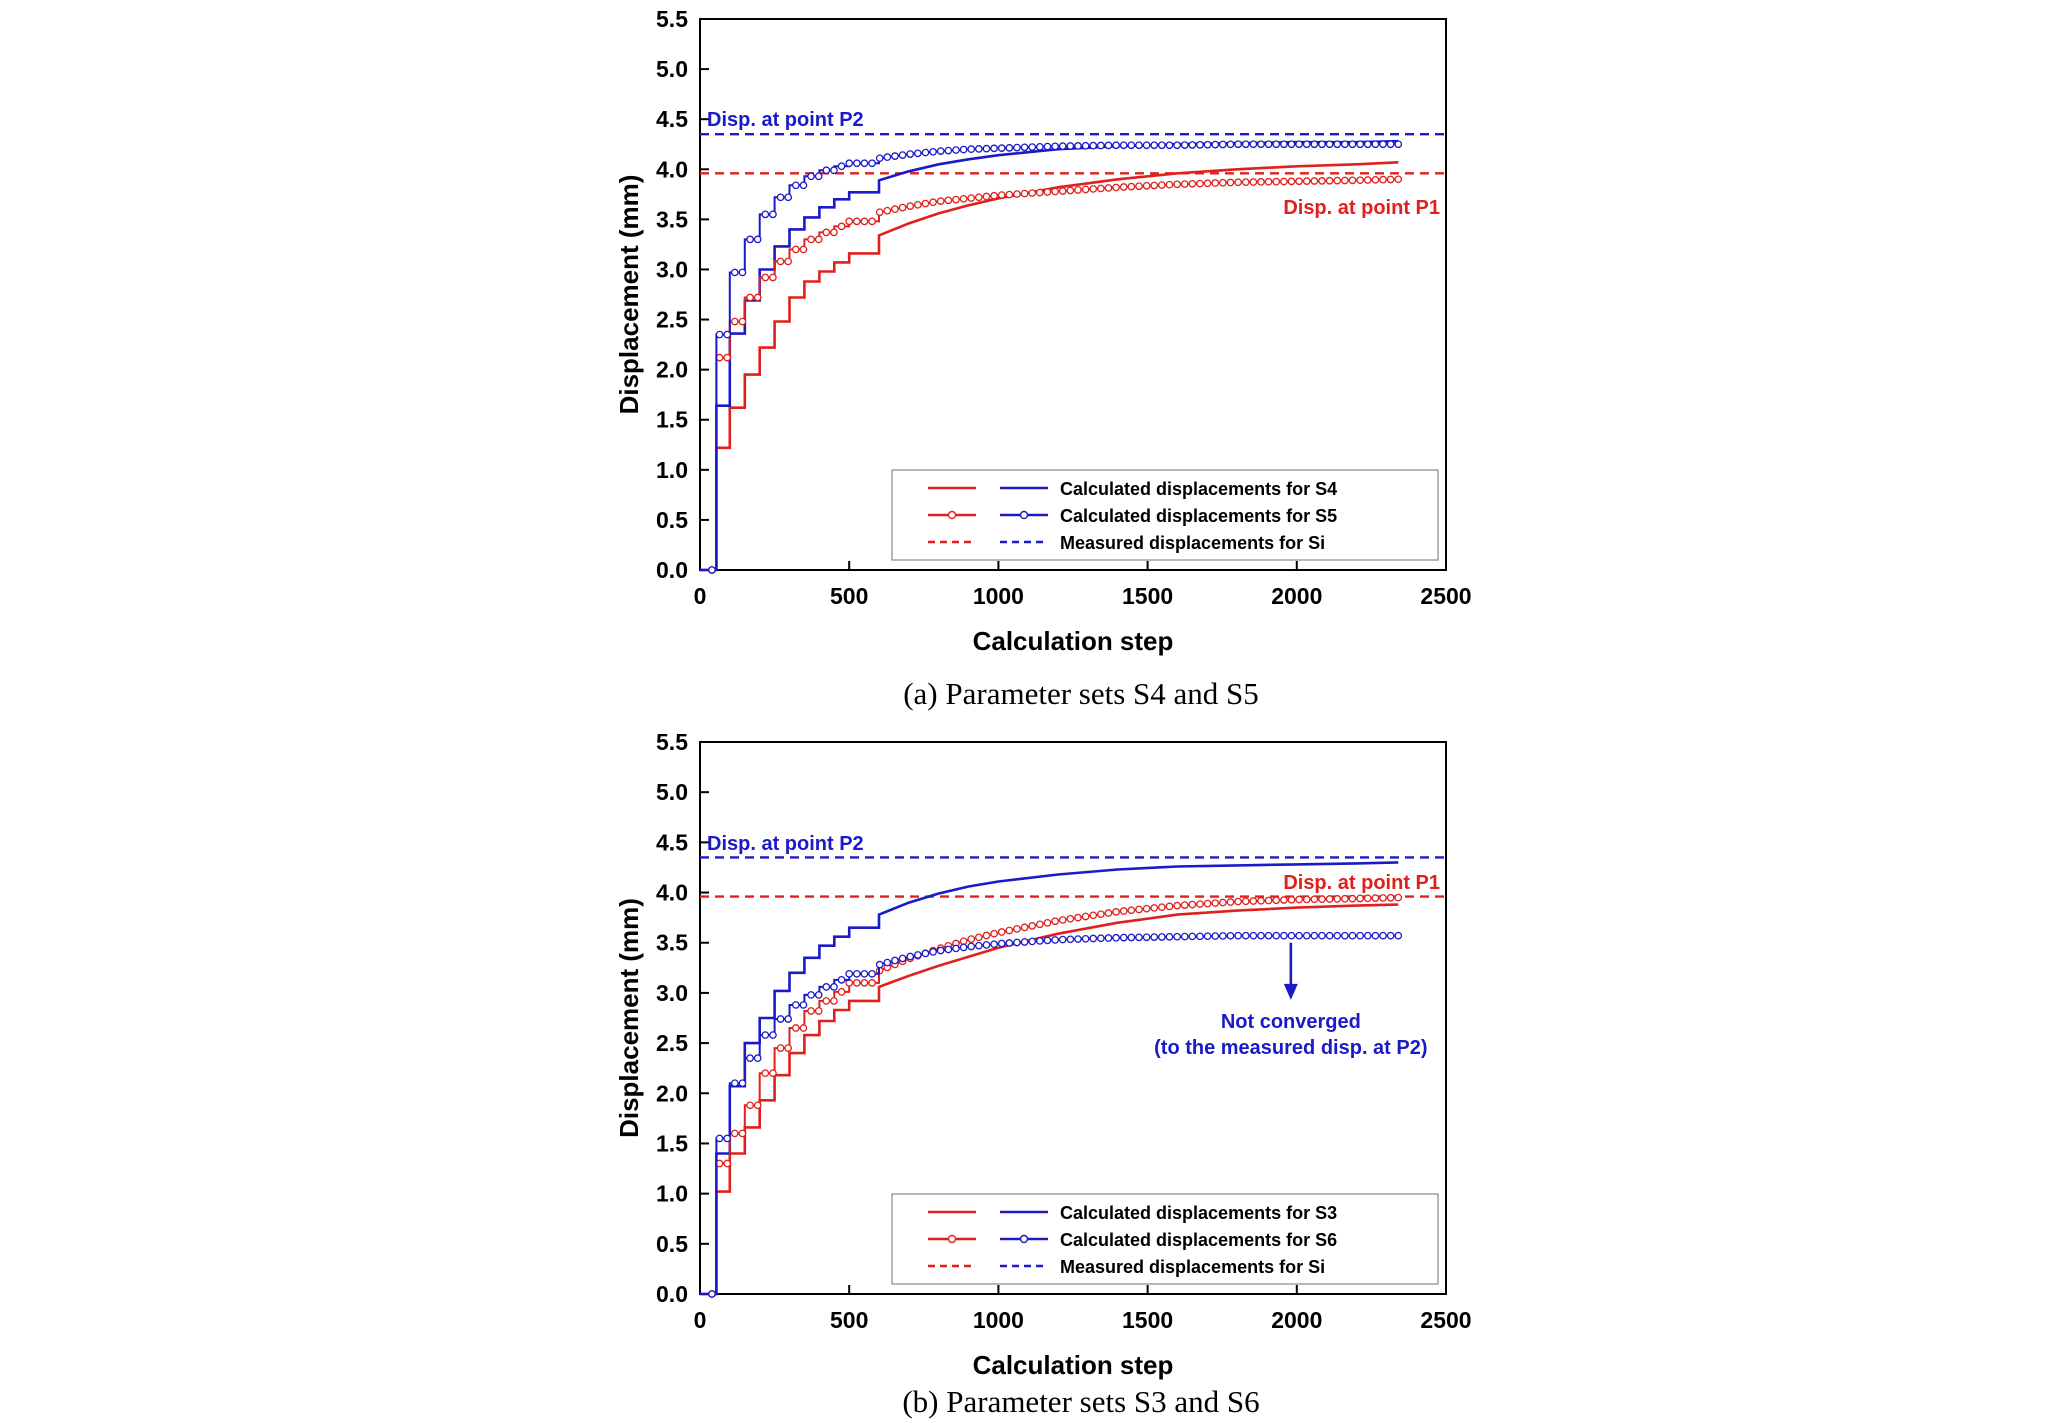 The width and height of the screenshot is (2067, 1423). Describe the element at coordinates (1080, 1401) in the screenshot. I see `panel-caption: (b) Parameter sets S3 and S6` at that location.